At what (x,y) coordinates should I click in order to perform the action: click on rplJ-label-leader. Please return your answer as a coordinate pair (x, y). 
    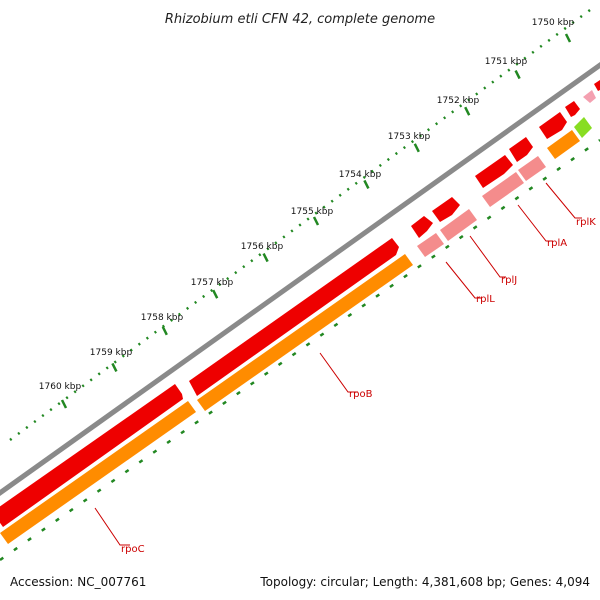
    Looking at the image, I should click on (487, 256).